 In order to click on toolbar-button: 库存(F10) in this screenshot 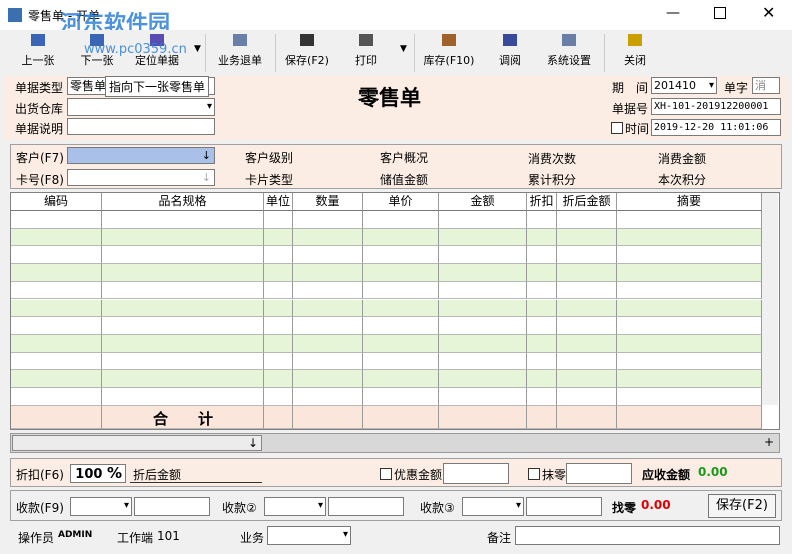, I will do `click(449, 51)`.